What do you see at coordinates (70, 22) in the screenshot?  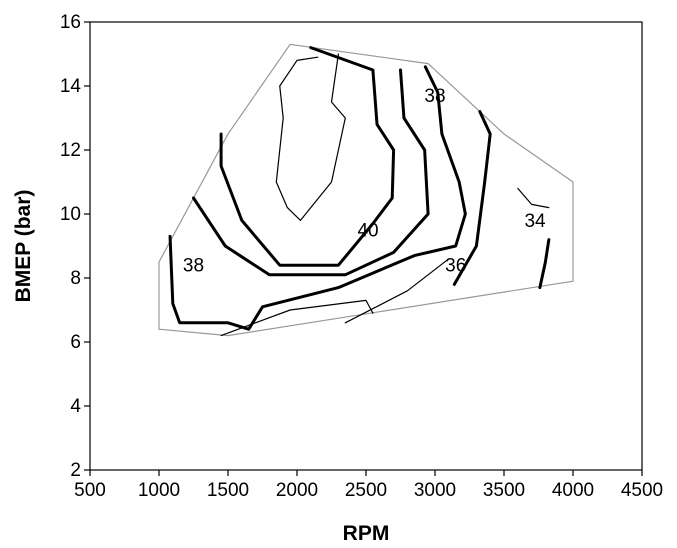 I see `y-tick-label: 16` at bounding box center [70, 22].